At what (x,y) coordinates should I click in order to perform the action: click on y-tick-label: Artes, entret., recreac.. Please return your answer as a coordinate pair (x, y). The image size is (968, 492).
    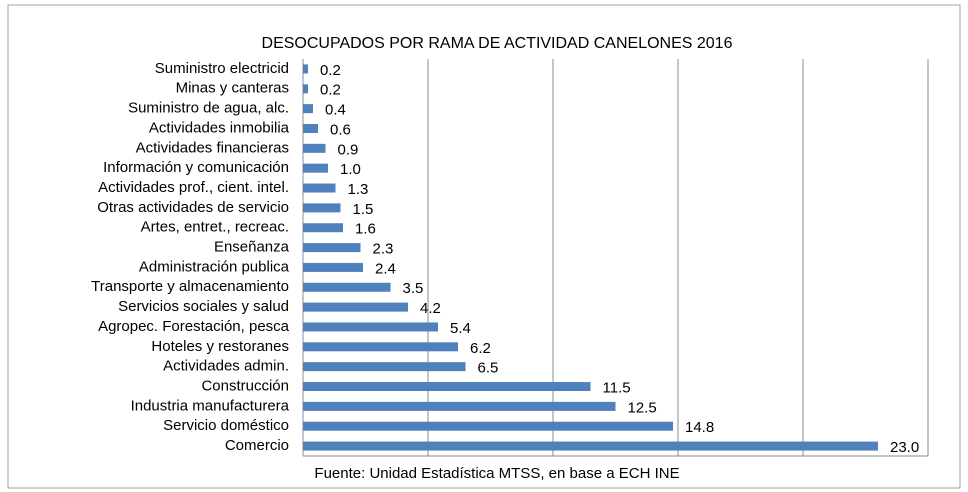
    Looking at the image, I should click on (215, 227).